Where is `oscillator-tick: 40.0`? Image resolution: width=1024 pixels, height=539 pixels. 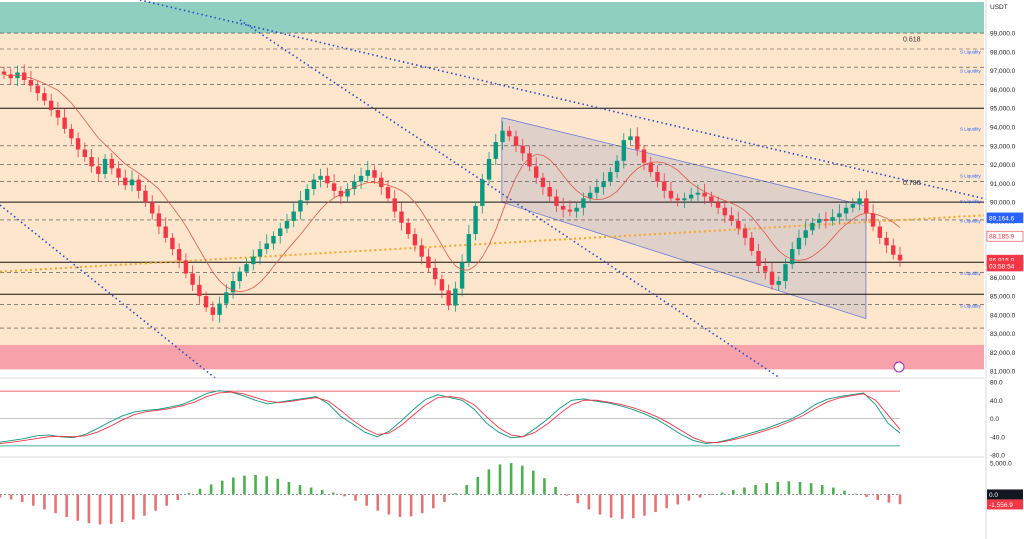
oscillator-tick: 40.0 is located at coordinates (996, 401).